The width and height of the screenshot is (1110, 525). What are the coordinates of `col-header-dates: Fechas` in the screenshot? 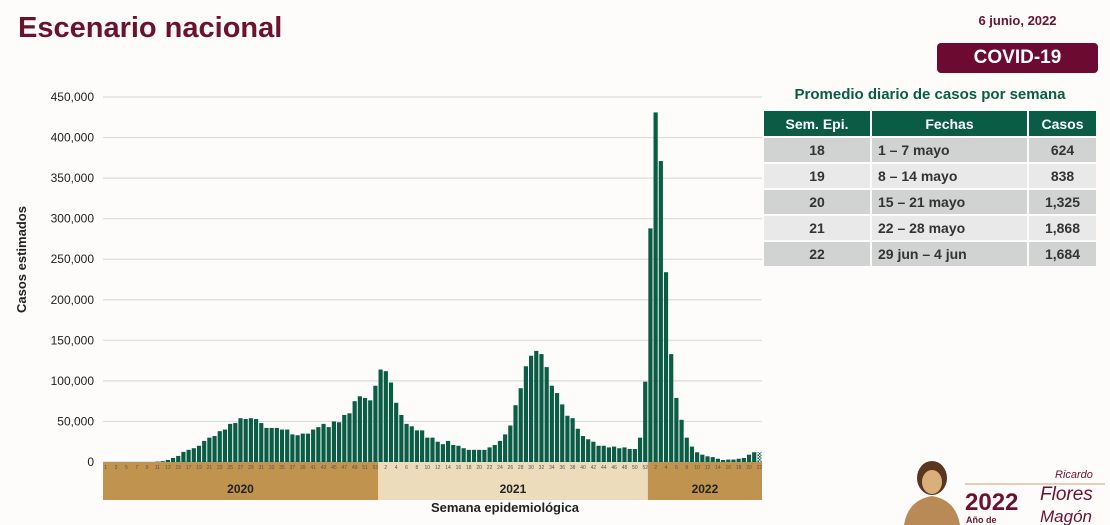 It's located at (949, 123).